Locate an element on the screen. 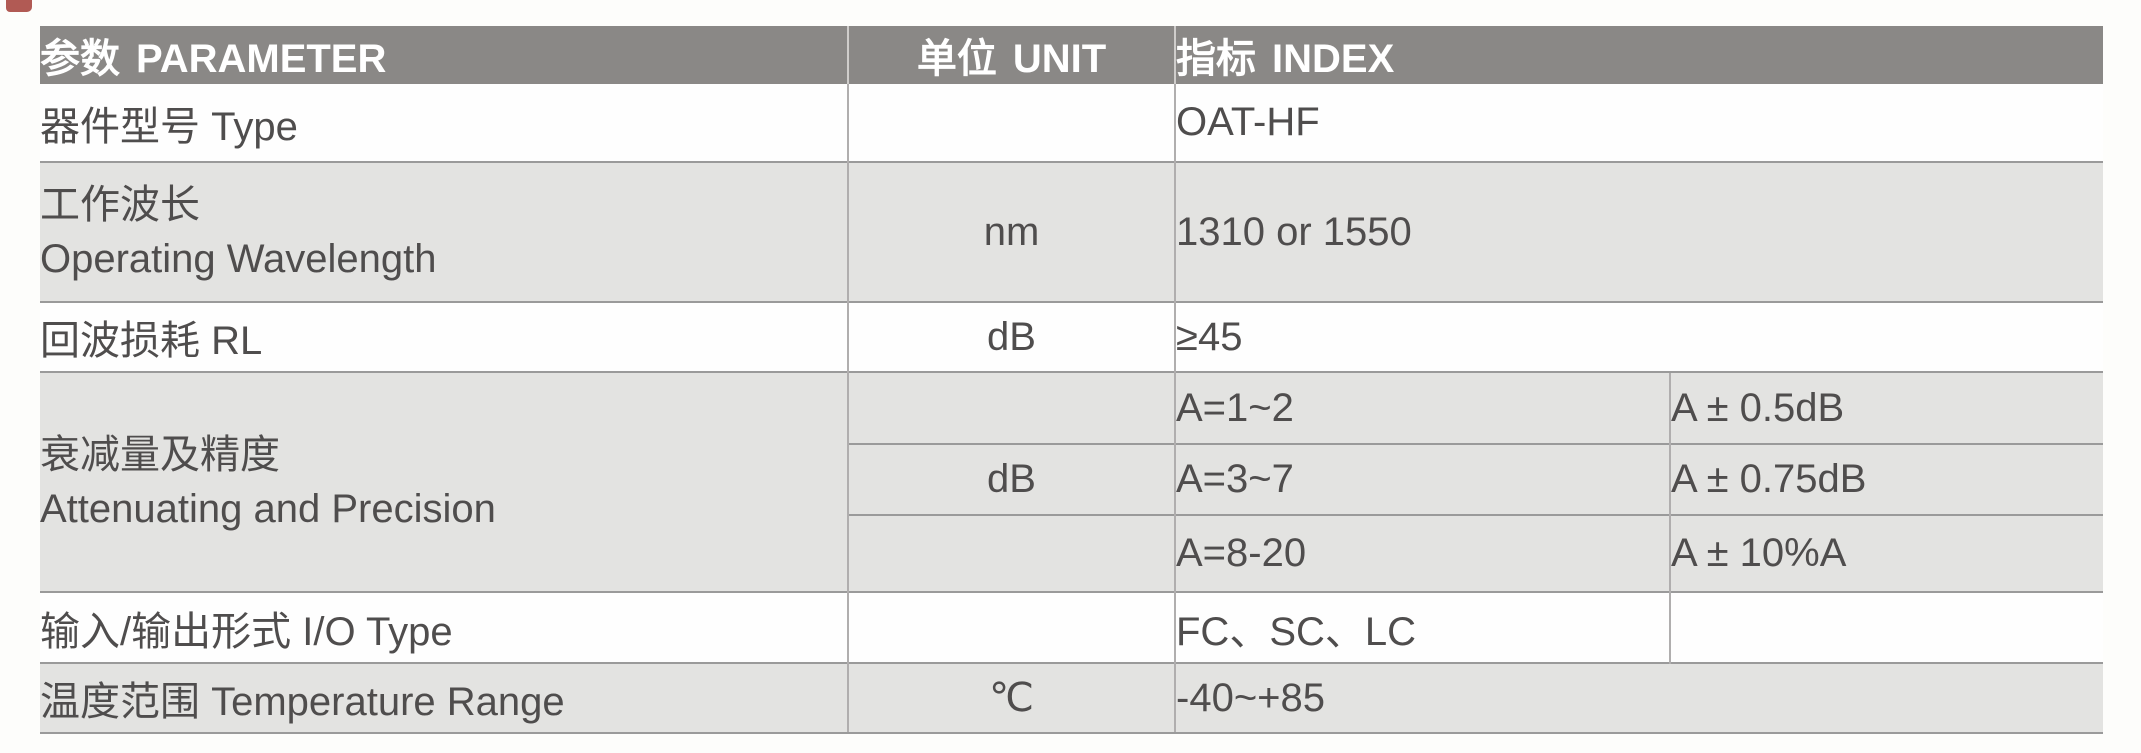 This screenshot has height=753, width=2141. header-index-zh: 指标 is located at coordinates (1216, 59).